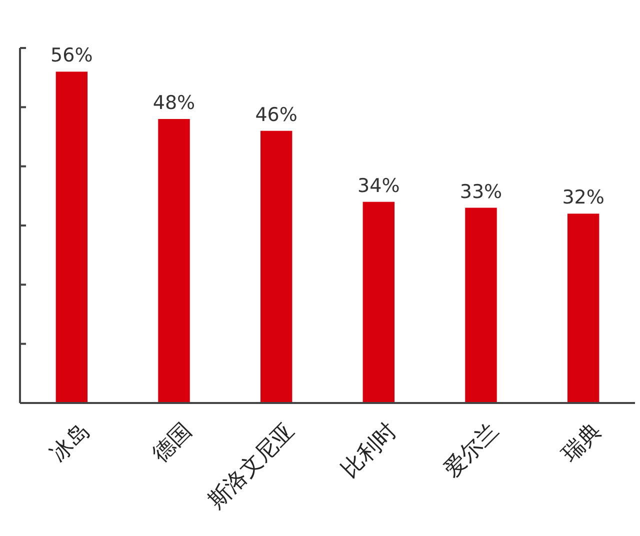  Describe the element at coordinates (172, 443) in the screenshot. I see `x-tick-label: 德国` at that location.